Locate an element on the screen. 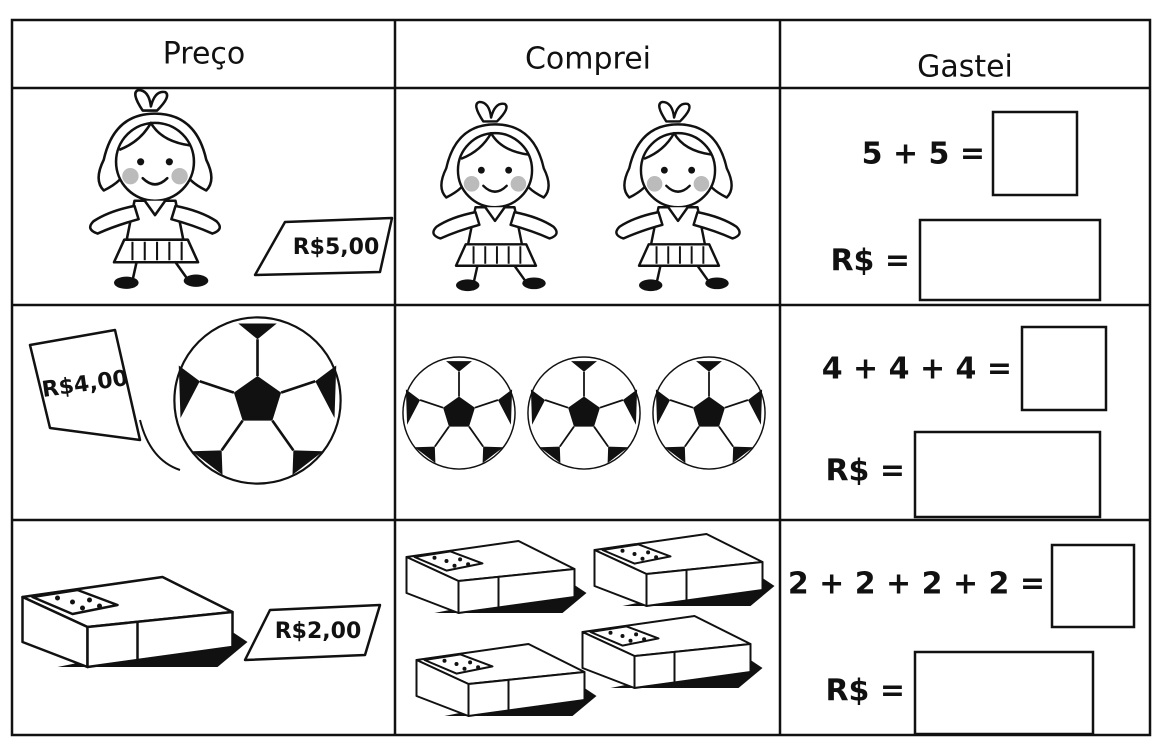 The height and width of the screenshot is (744, 1153). tag-string is located at coordinates (160, 445).